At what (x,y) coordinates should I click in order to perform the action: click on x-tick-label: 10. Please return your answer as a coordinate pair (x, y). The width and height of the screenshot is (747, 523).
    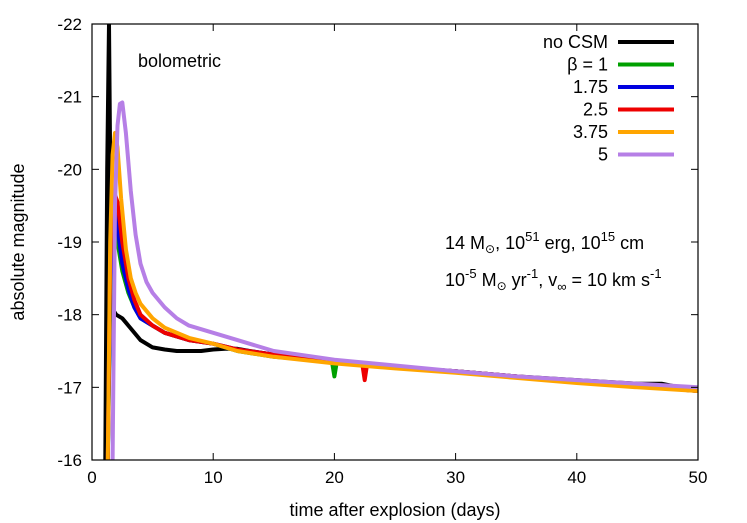
    Looking at the image, I should click on (213, 477).